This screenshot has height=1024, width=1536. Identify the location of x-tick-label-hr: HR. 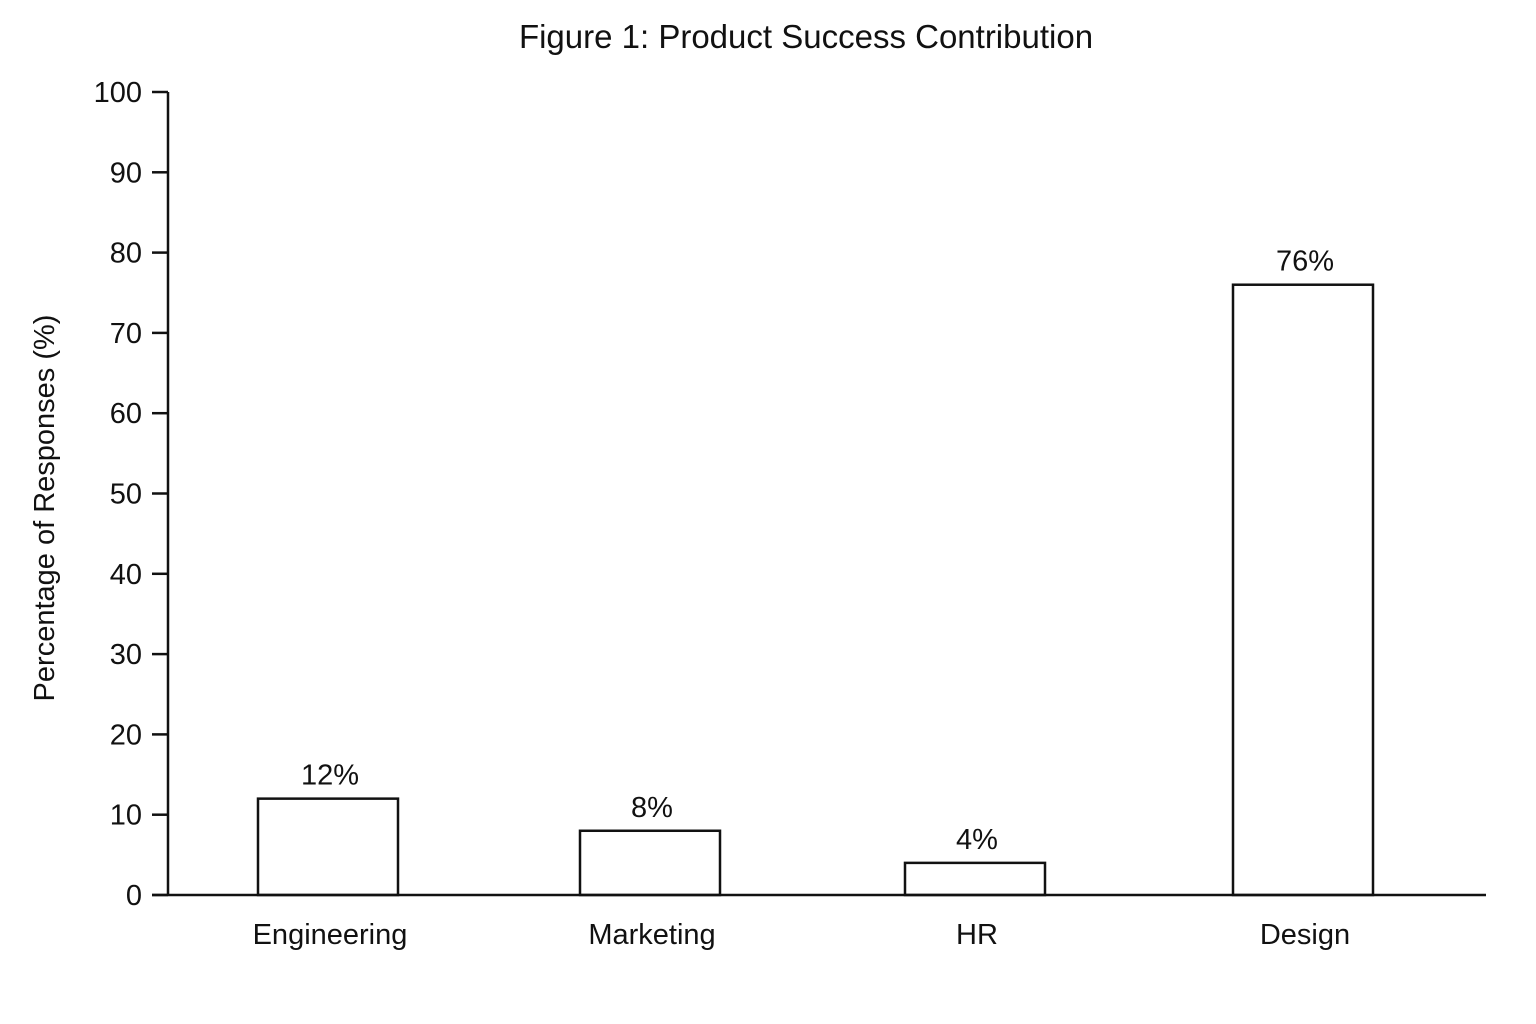
(977, 935).